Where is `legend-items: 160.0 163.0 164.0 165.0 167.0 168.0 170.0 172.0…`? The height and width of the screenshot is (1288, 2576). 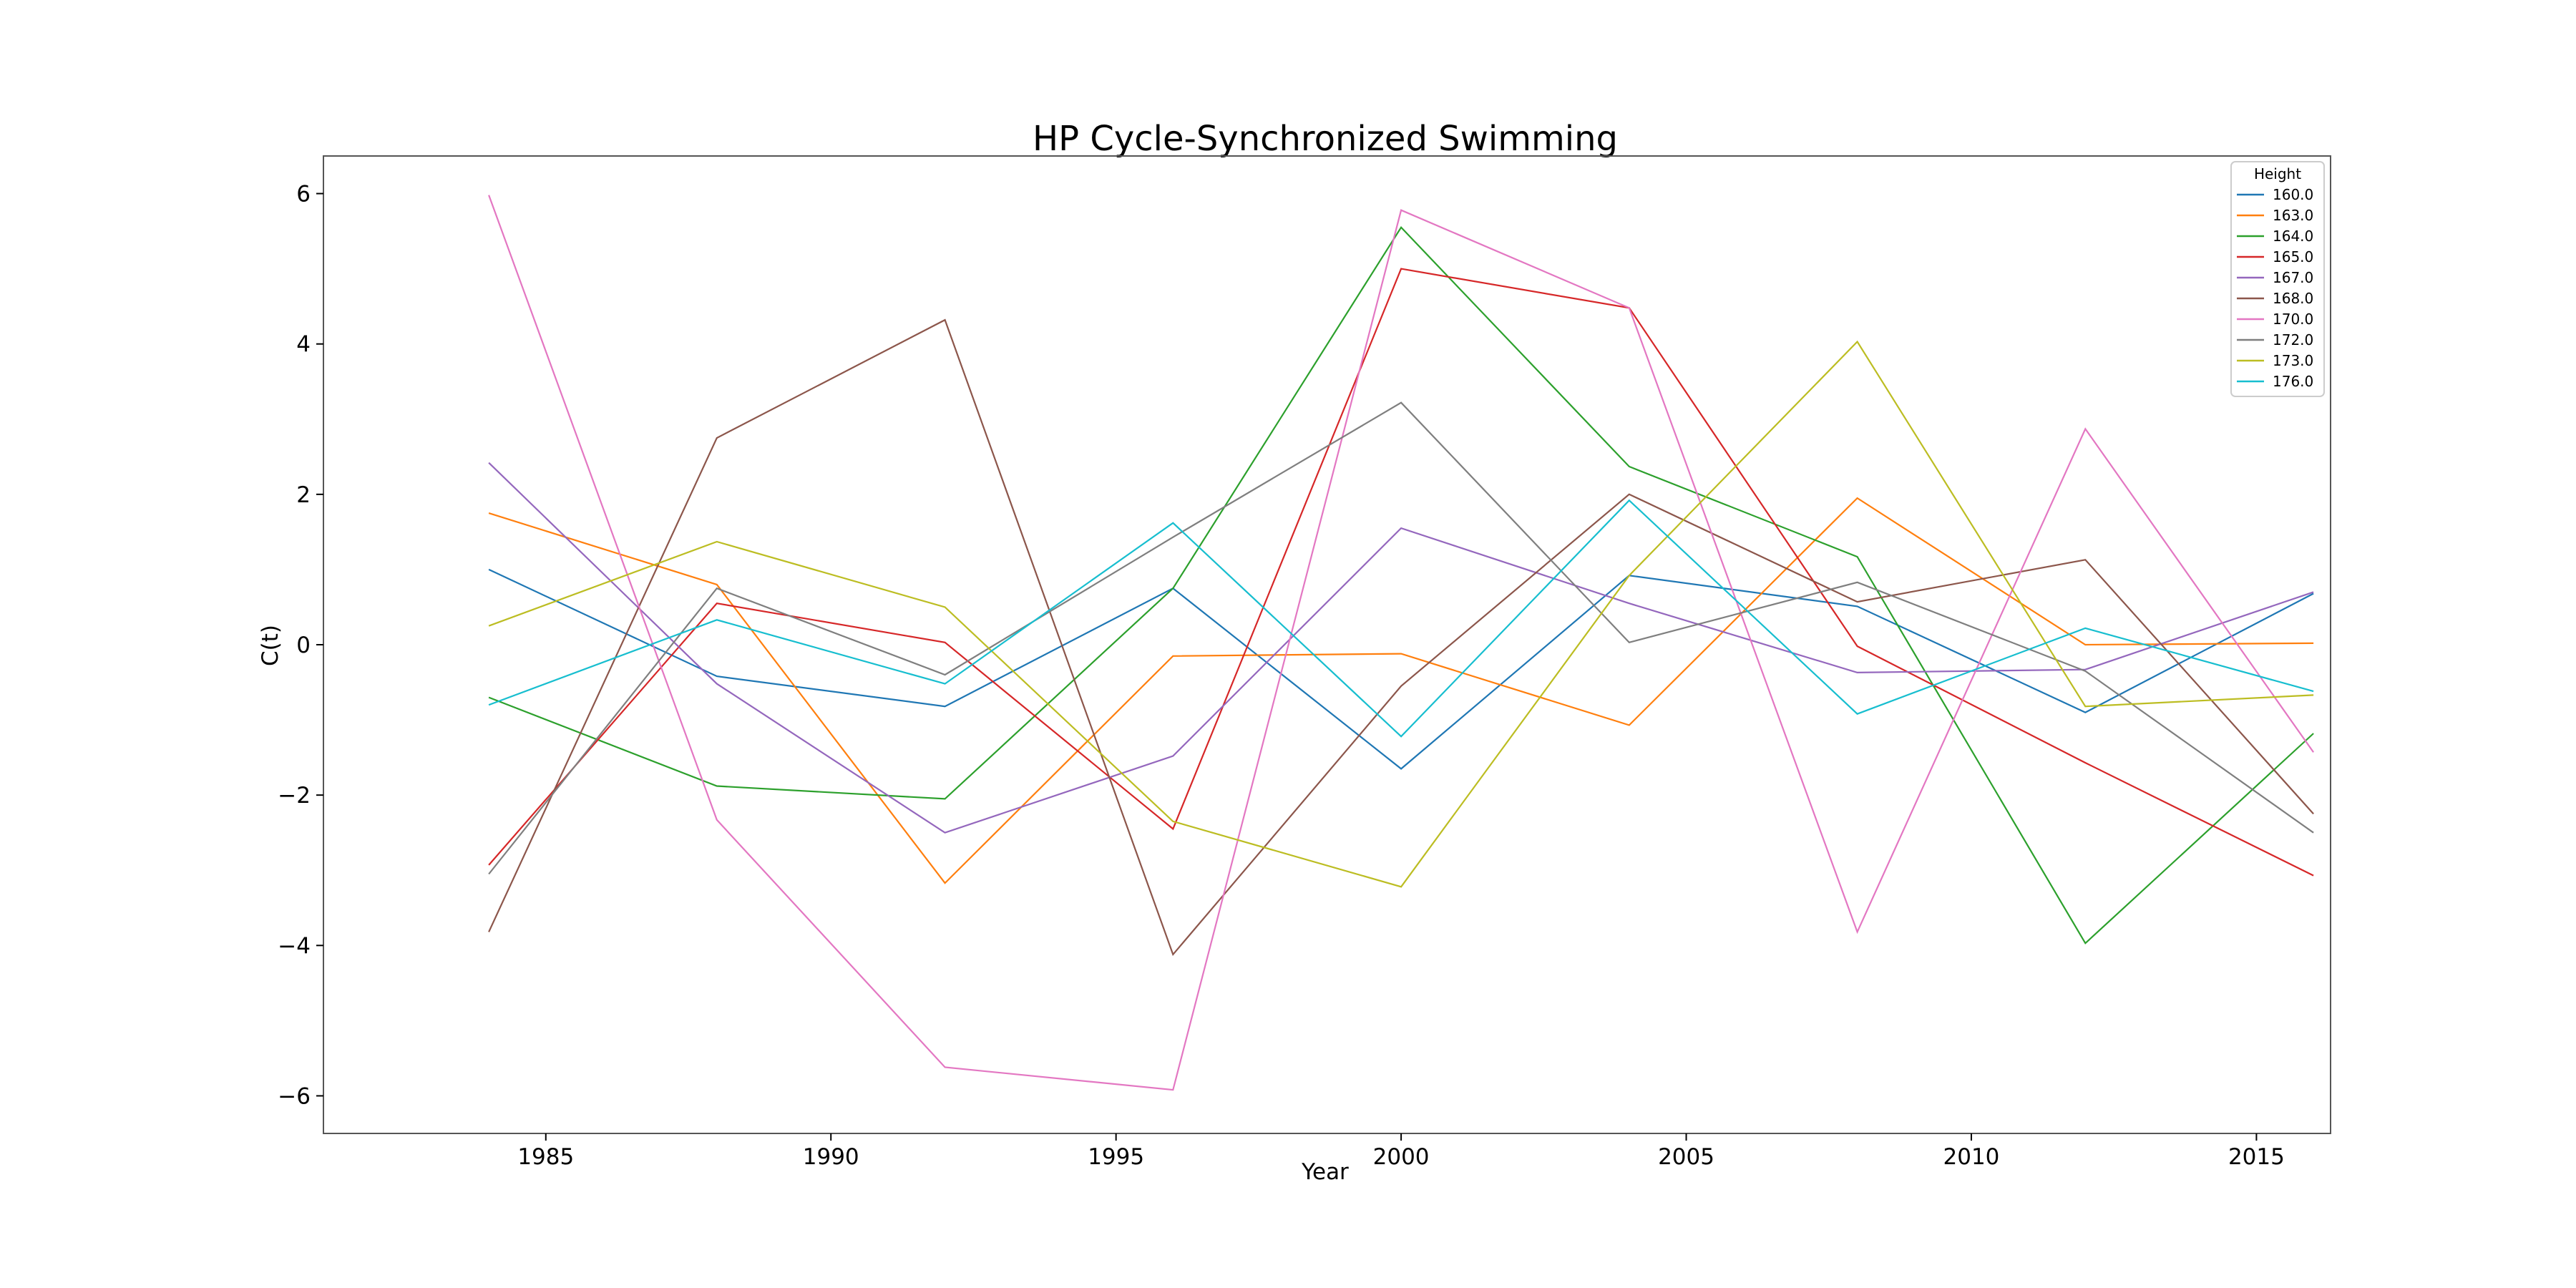 legend-items: 160.0 163.0 164.0 165.0 167.0 168.0 170.0 172.0… is located at coordinates (2275, 288).